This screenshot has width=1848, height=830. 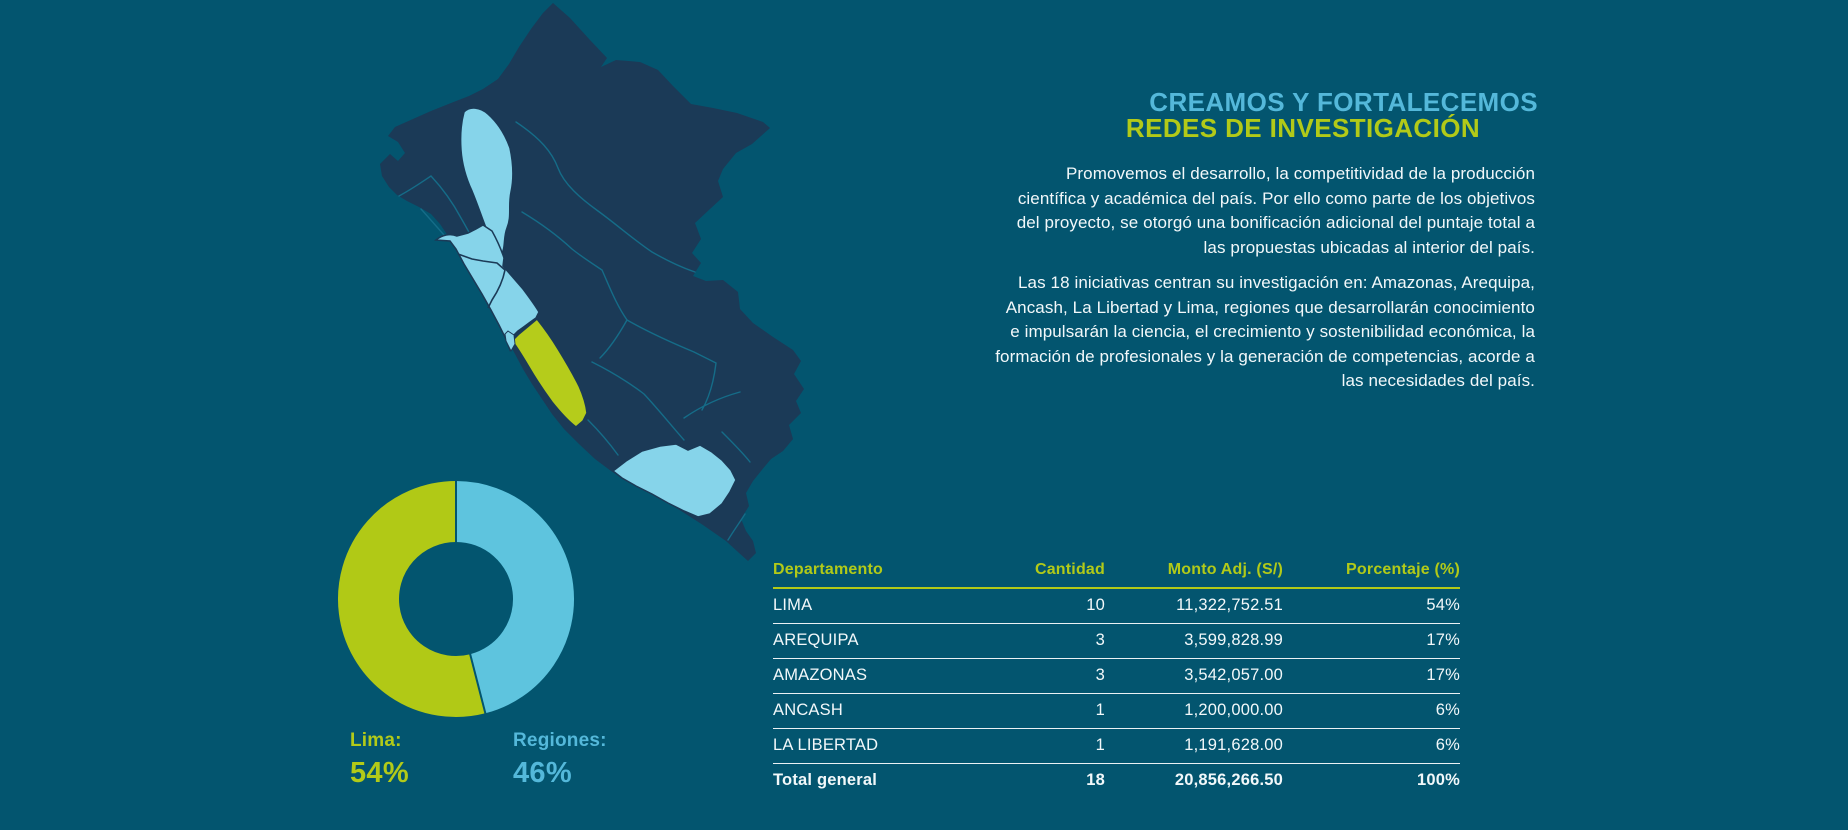 What do you see at coordinates (873, 711) in the screenshot?
I see `cell-departamento: ANCASH` at bounding box center [873, 711].